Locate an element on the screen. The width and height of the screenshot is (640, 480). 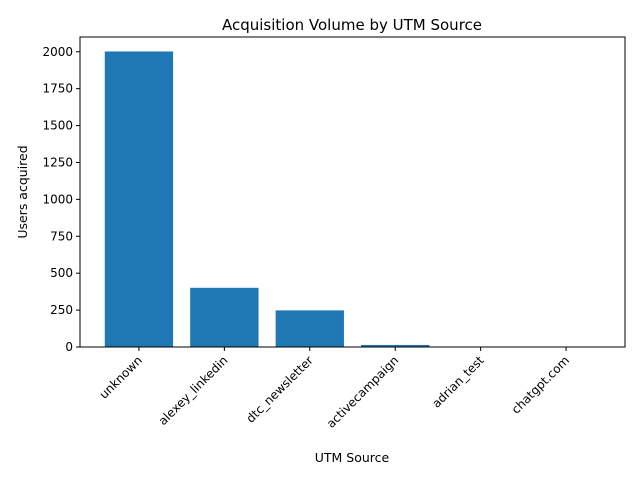
y-tick-label: 1250 is located at coordinates (57, 162).